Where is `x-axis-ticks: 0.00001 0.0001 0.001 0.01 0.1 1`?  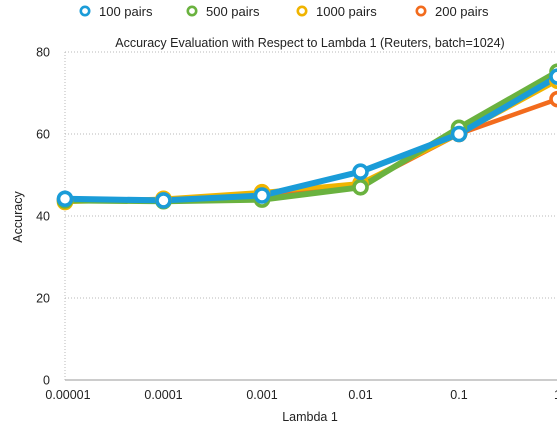
x-axis-ticks: 0.00001 0.0001 0.001 0.01 0.1 1 is located at coordinates (301, 395).